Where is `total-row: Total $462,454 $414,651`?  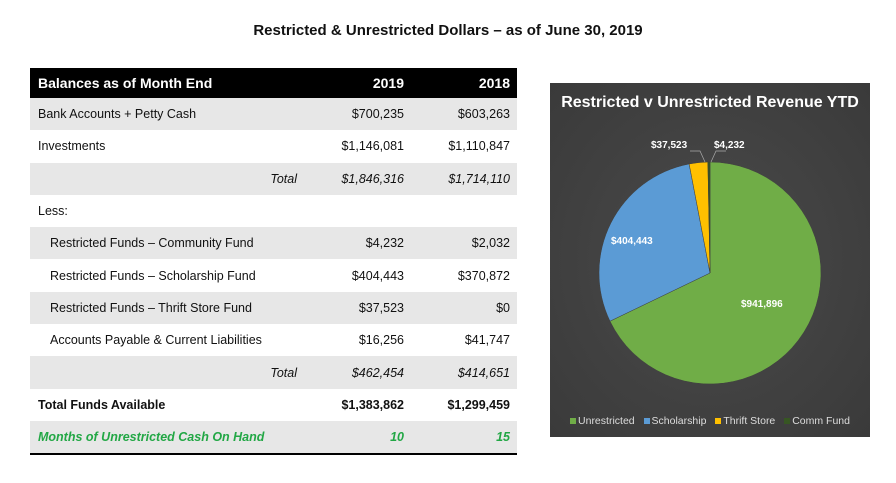 total-row: Total $462,454 $414,651 is located at coordinates (273, 372).